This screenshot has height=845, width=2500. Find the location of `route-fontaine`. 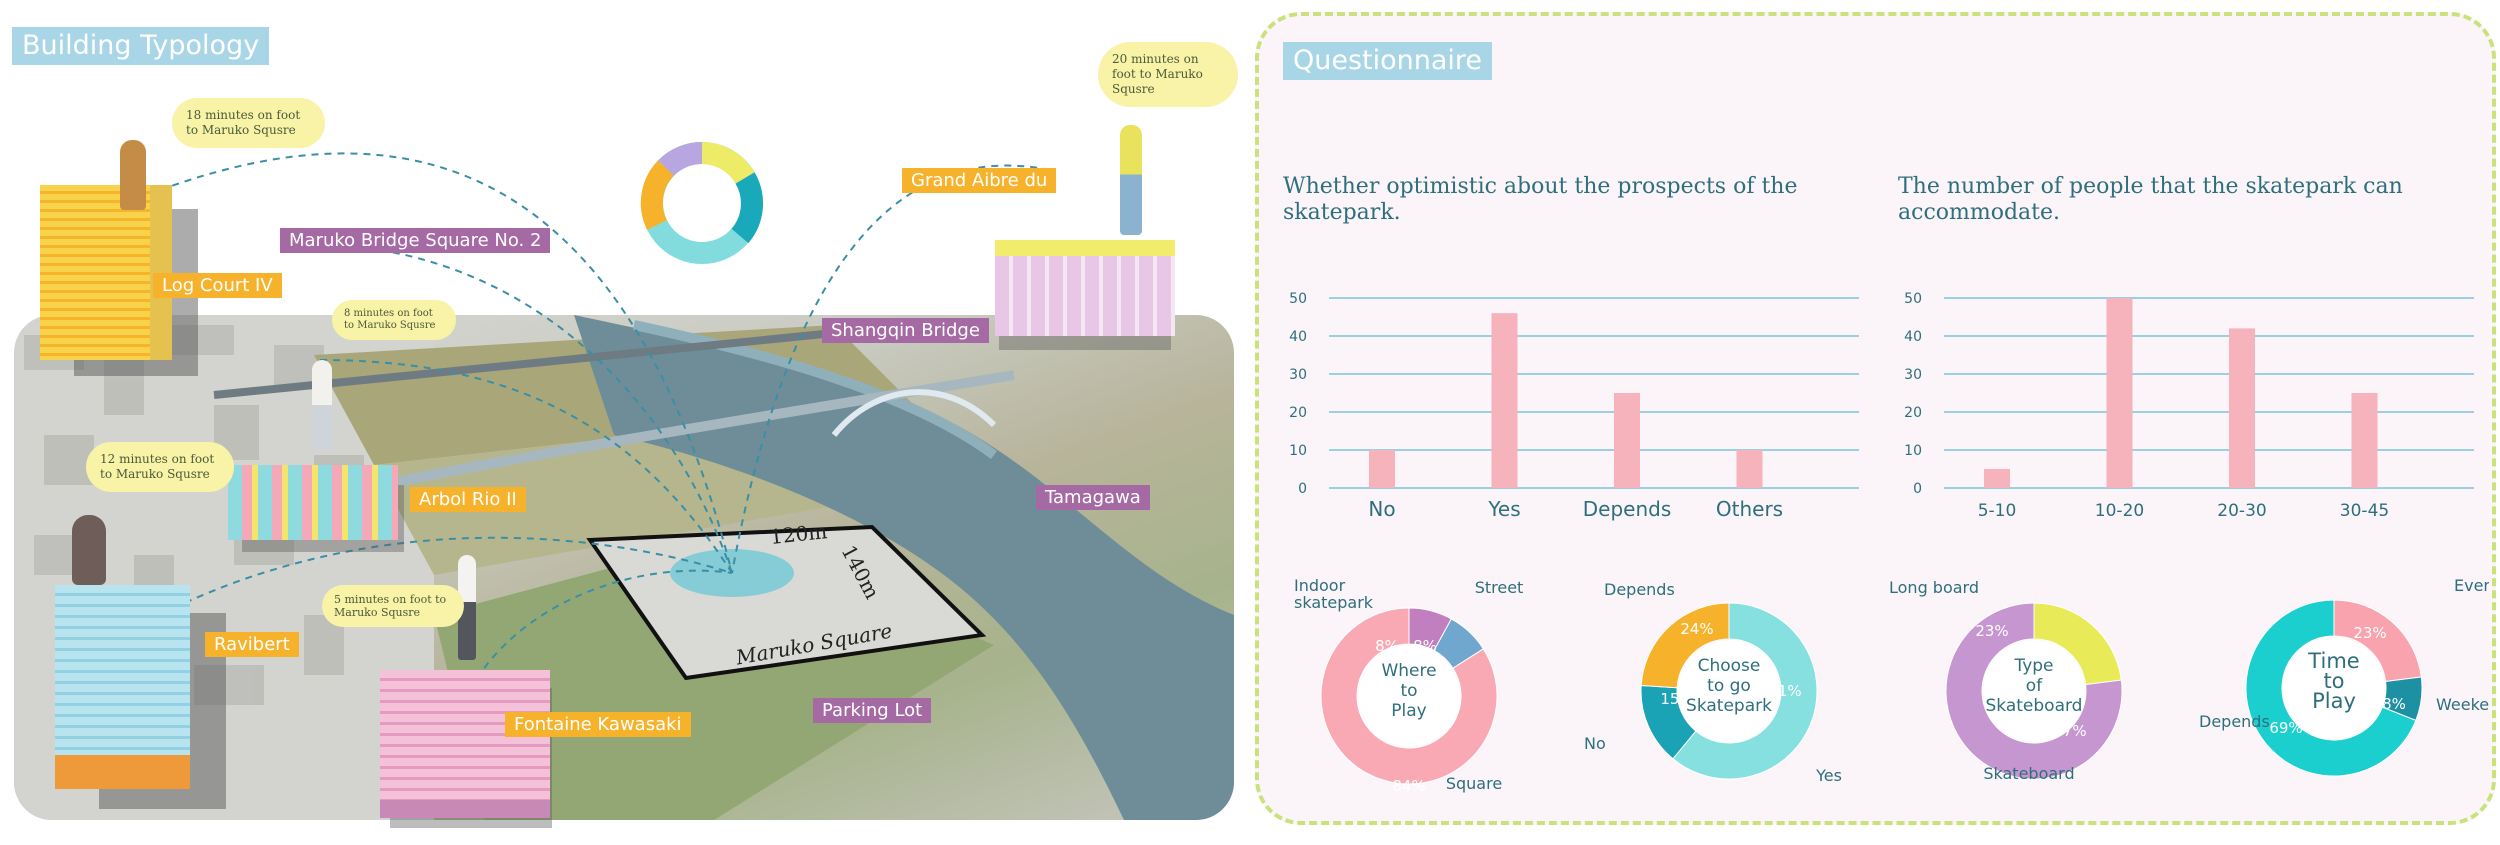

route-fontaine is located at coordinates (601, 630).